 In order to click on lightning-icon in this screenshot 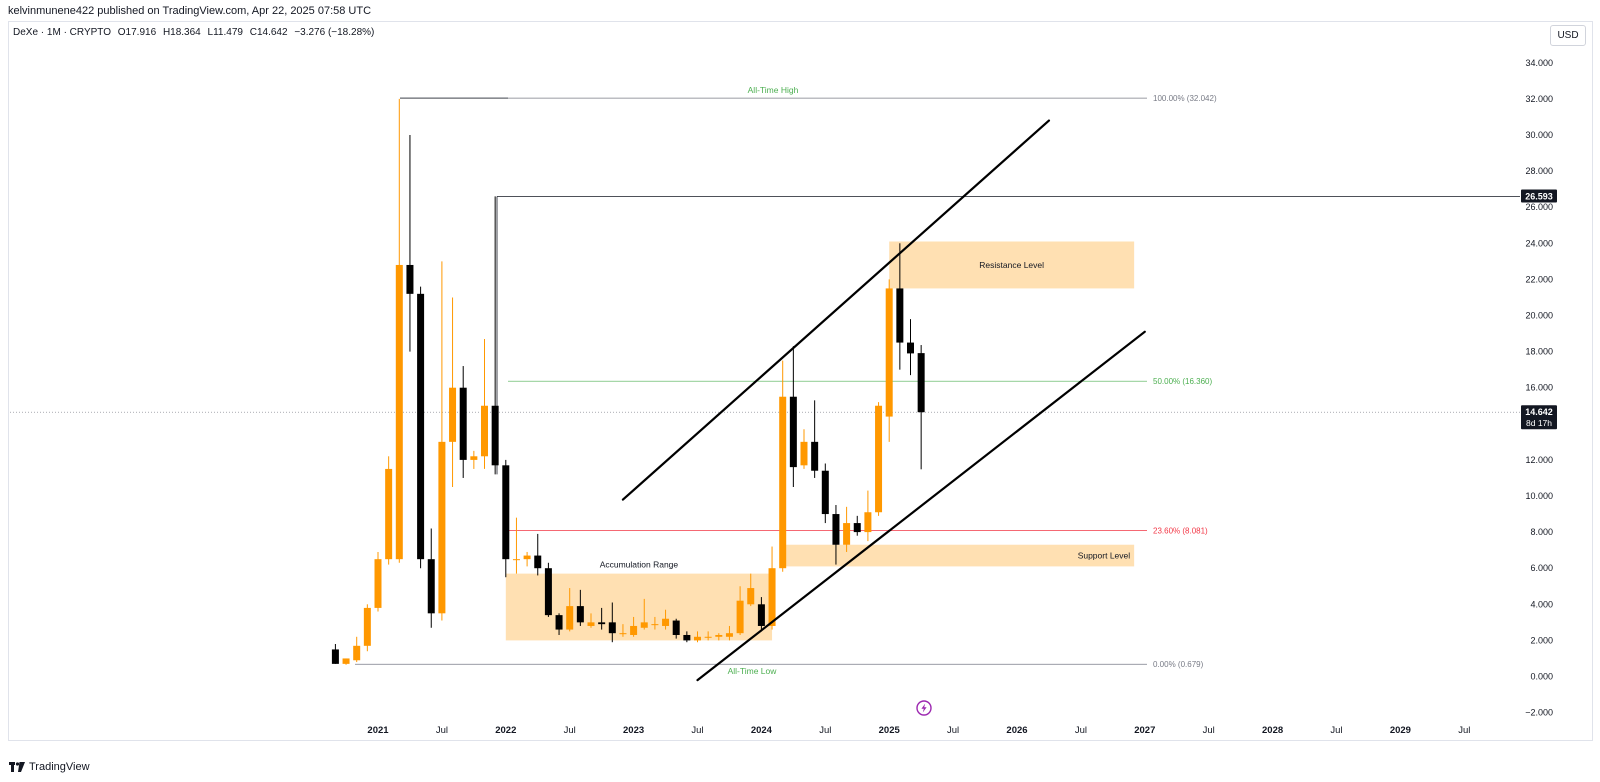, I will do `click(924, 708)`.